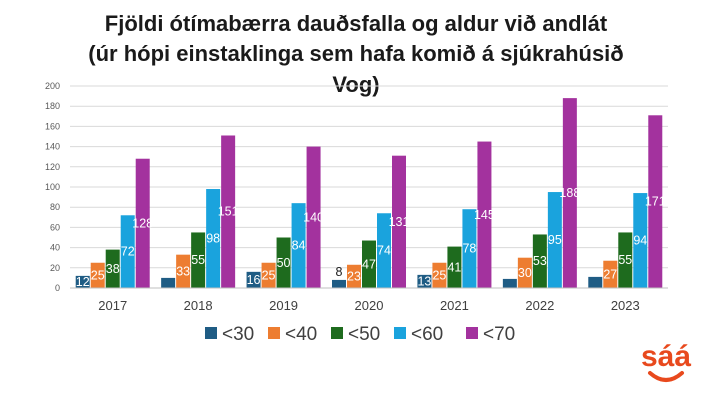  I want to click on y-tick-label: 40, so click(55, 248).